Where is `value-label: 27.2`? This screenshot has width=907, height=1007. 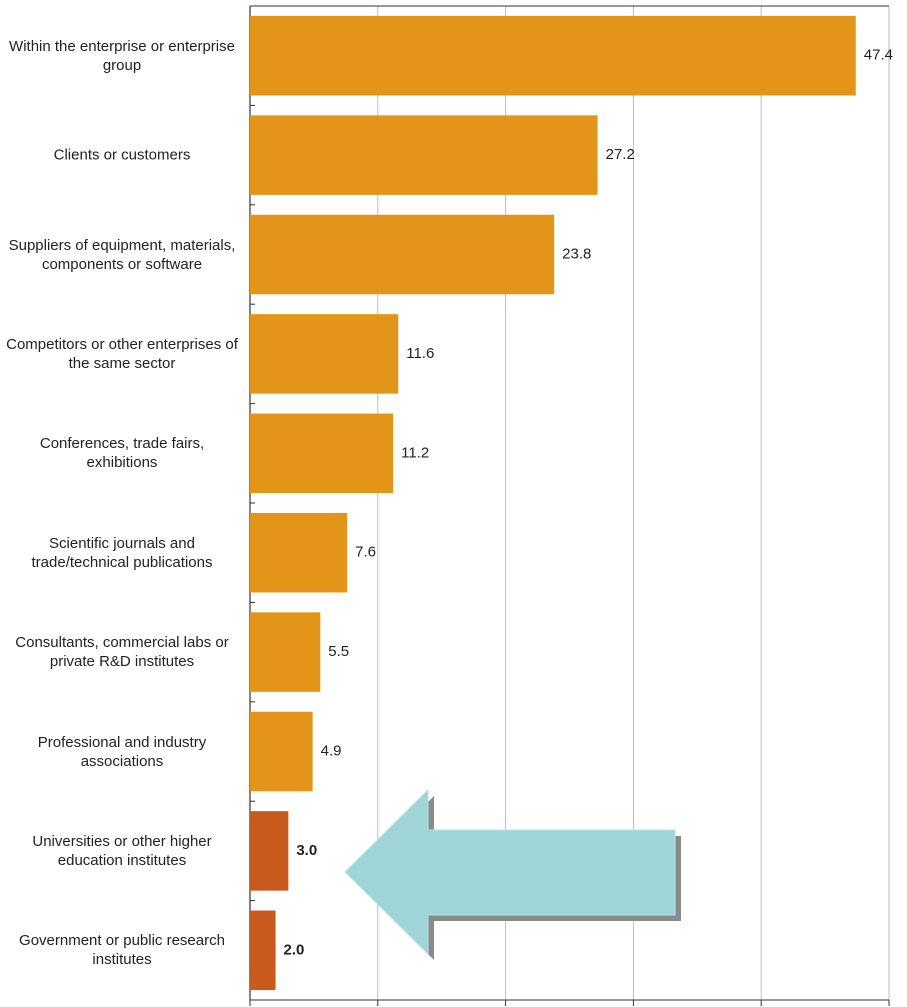 value-label: 27.2 is located at coordinates (620, 154).